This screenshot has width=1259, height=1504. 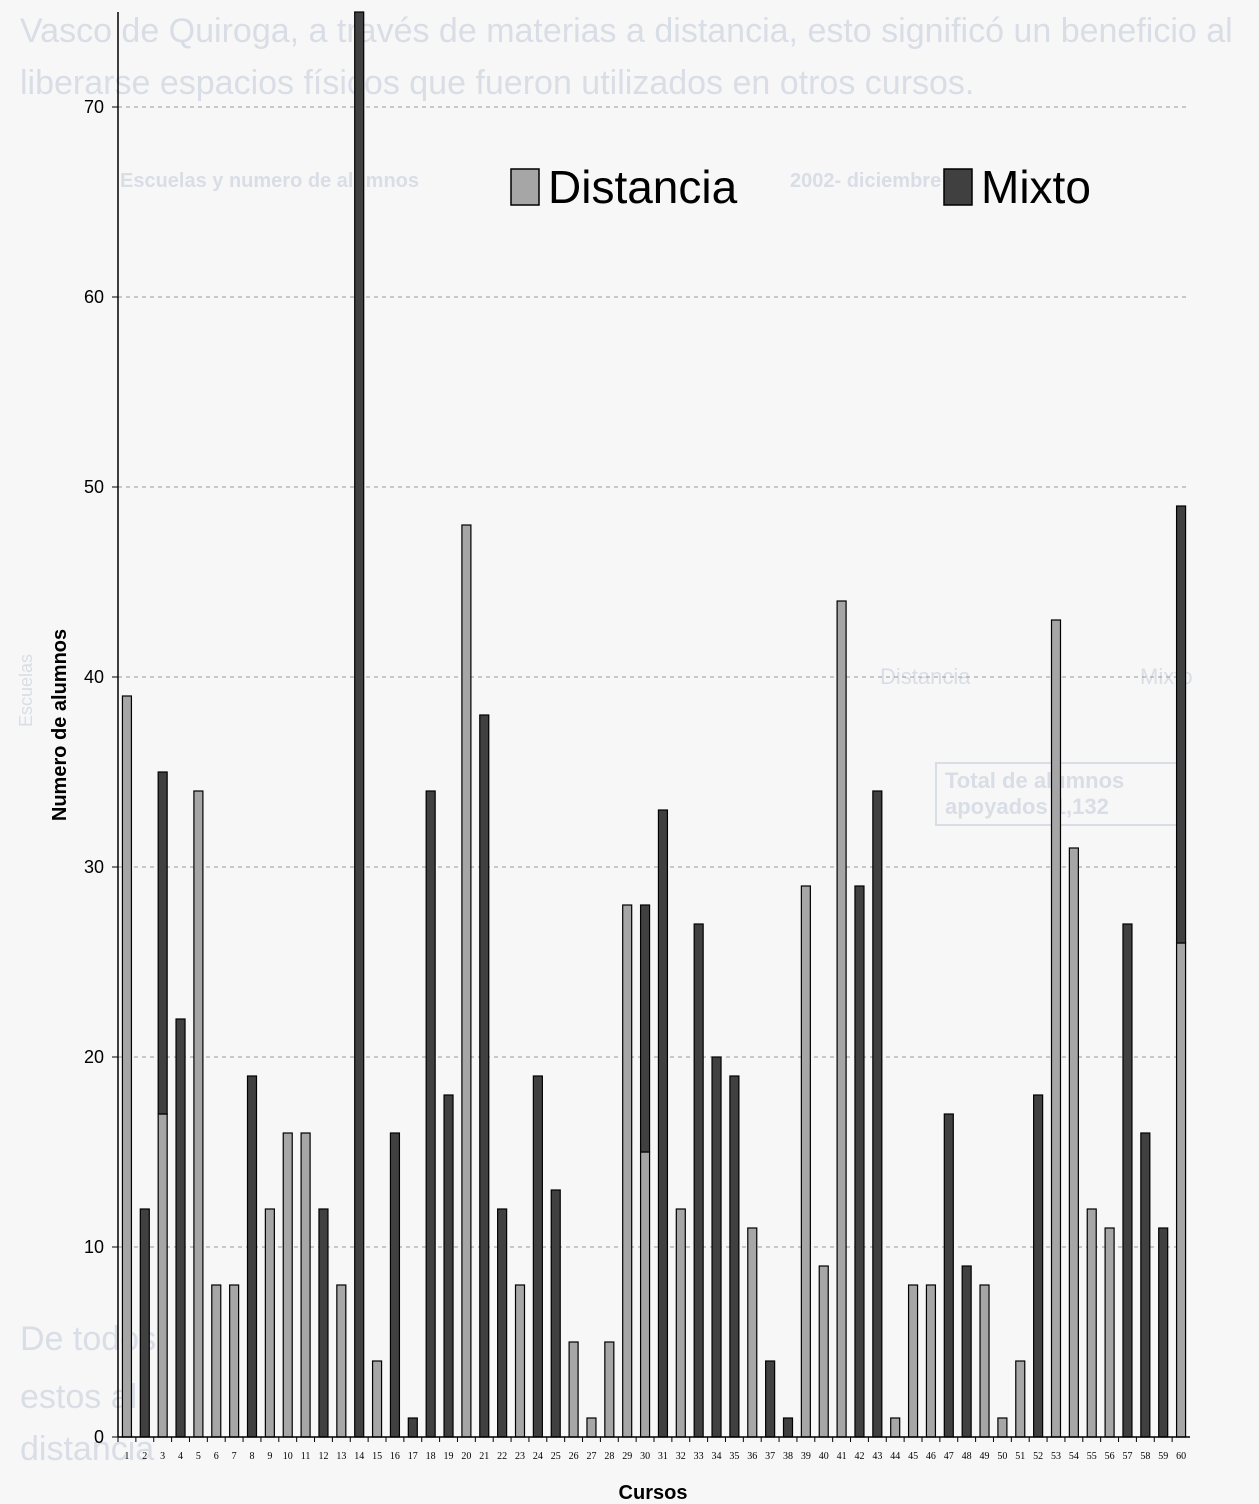 What do you see at coordinates (94, 1247) in the screenshot?
I see `y-tick-label: 10` at bounding box center [94, 1247].